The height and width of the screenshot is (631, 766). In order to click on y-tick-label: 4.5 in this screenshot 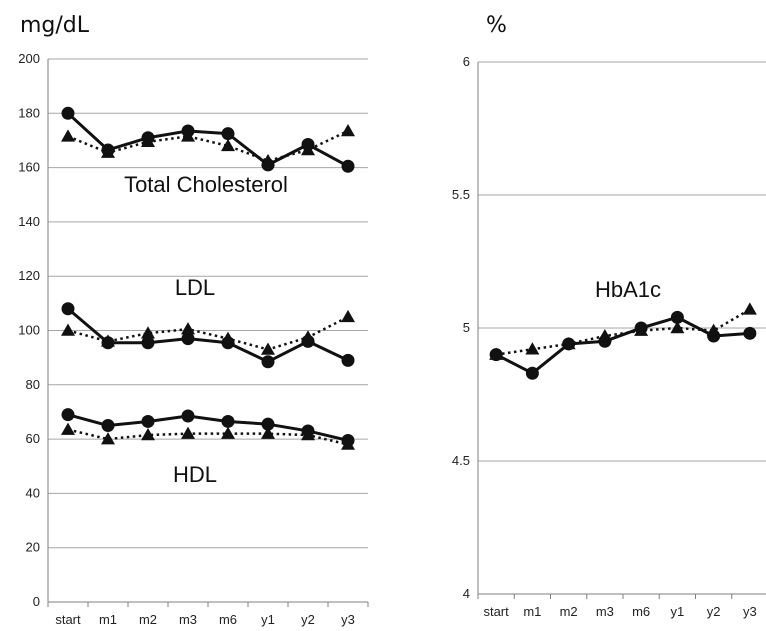, I will do `click(461, 460)`.